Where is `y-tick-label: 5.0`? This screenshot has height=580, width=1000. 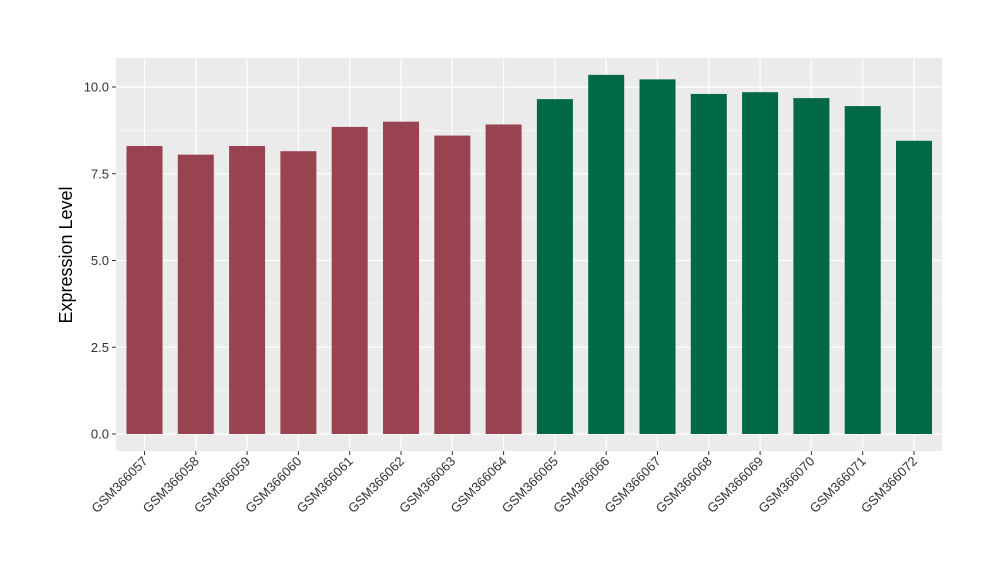 y-tick-label: 5.0 is located at coordinates (100, 260).